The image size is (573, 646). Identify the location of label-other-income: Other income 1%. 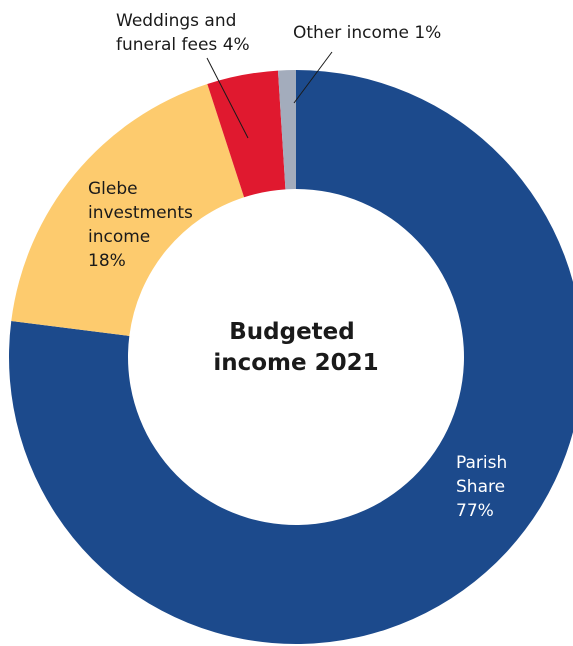
(367, 33).